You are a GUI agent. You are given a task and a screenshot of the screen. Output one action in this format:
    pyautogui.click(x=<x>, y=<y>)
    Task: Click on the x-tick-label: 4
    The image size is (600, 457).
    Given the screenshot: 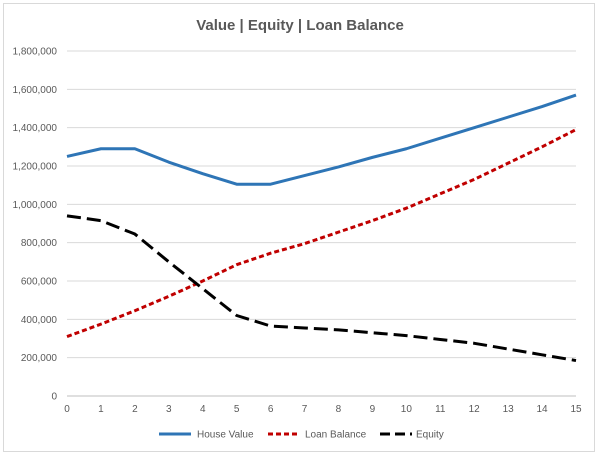 What is the action you would take?
    pyautogui.click(x=203, y=409)
    